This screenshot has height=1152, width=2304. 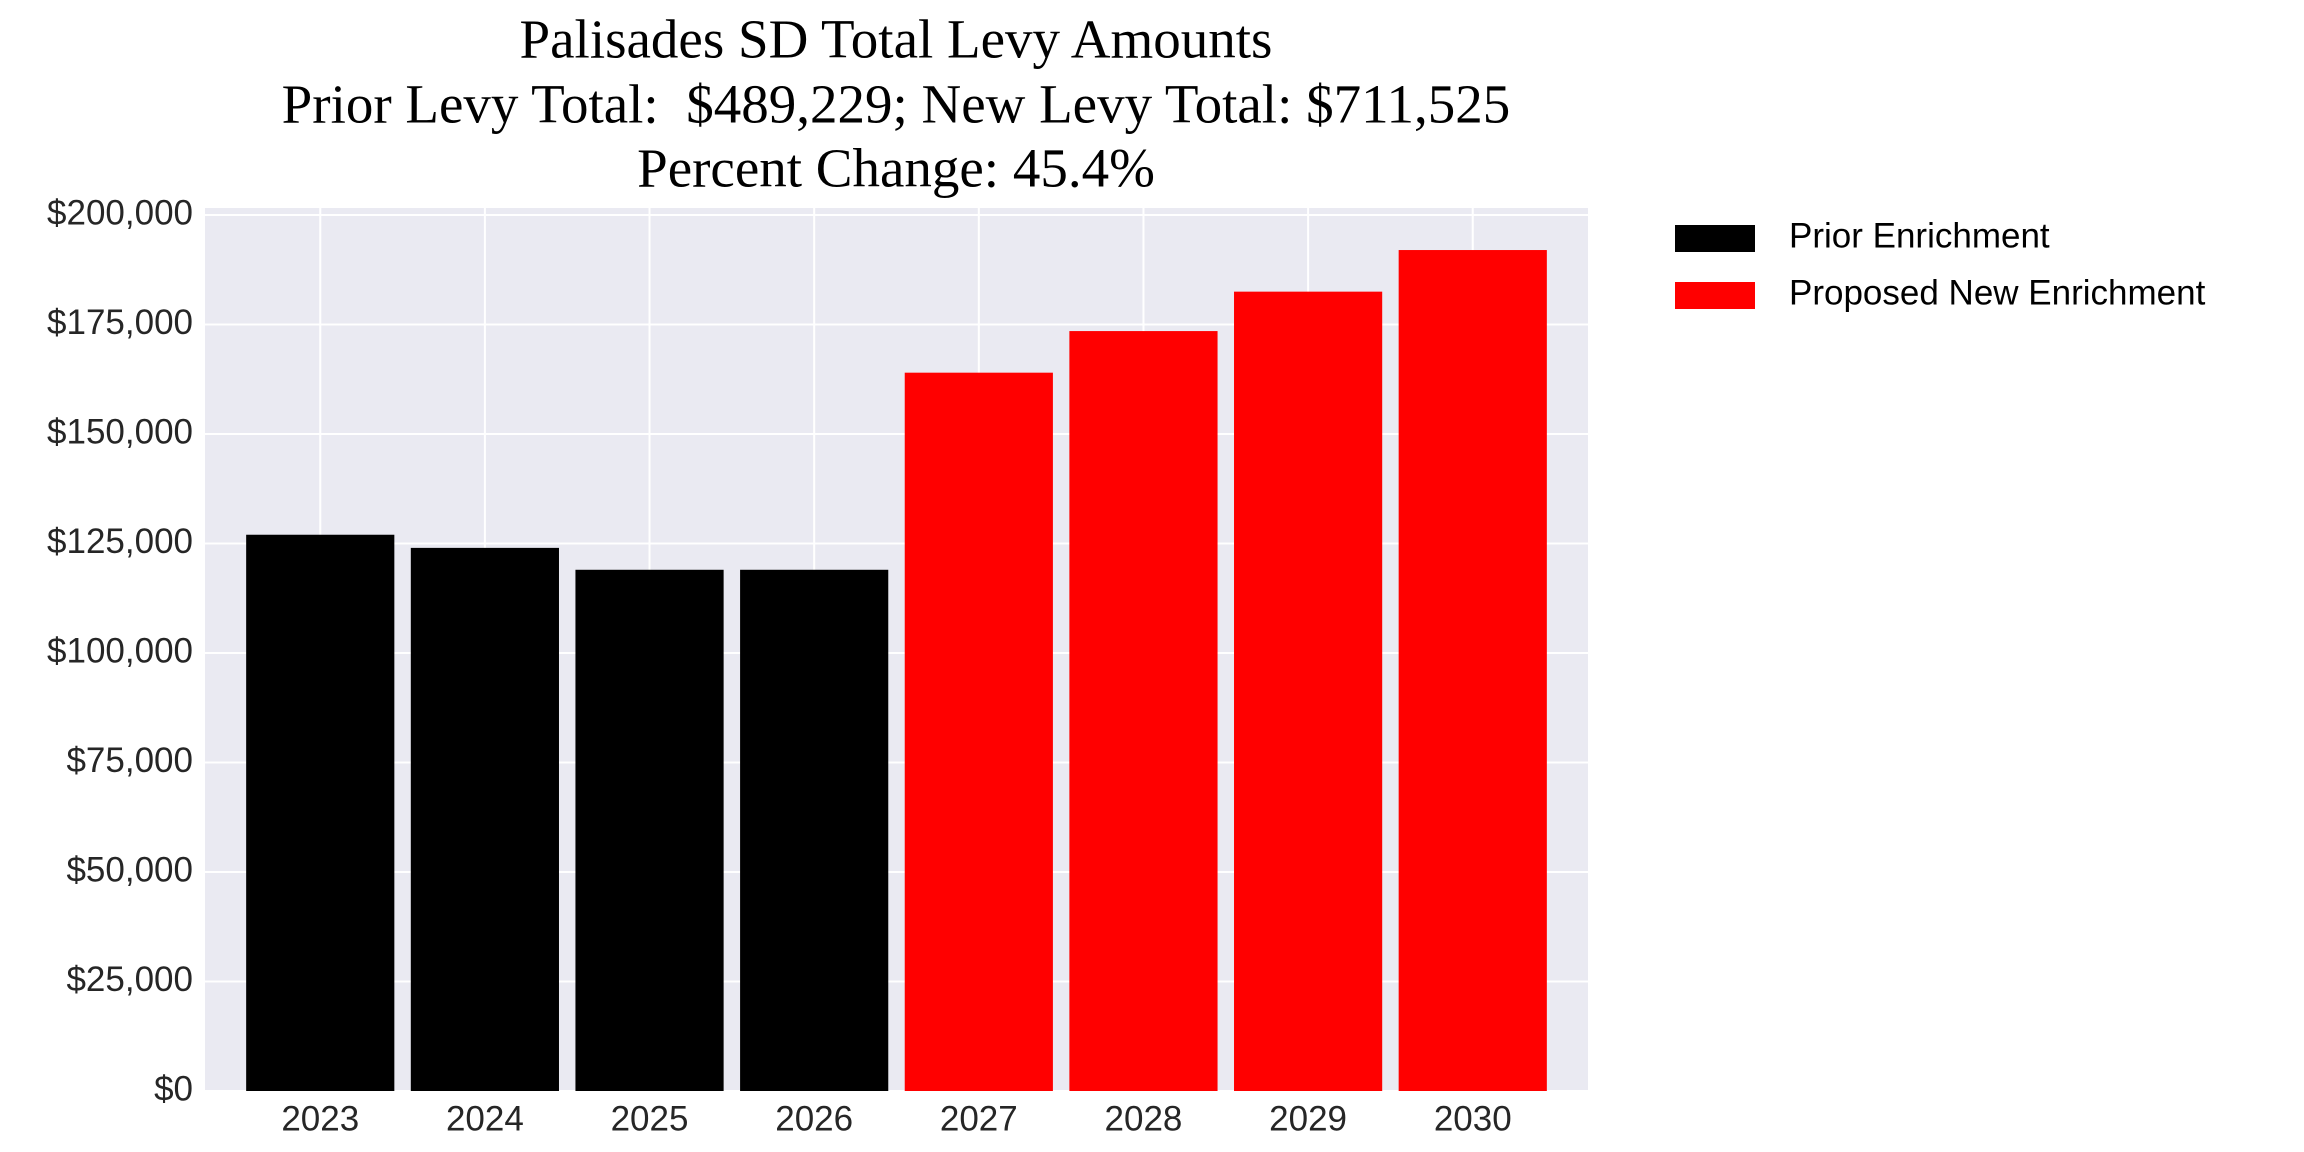 What do you see at coordinates (120, 541) in the screenshot?
I see `y-tick-label: $125,000` at bounding box center [120, 541].